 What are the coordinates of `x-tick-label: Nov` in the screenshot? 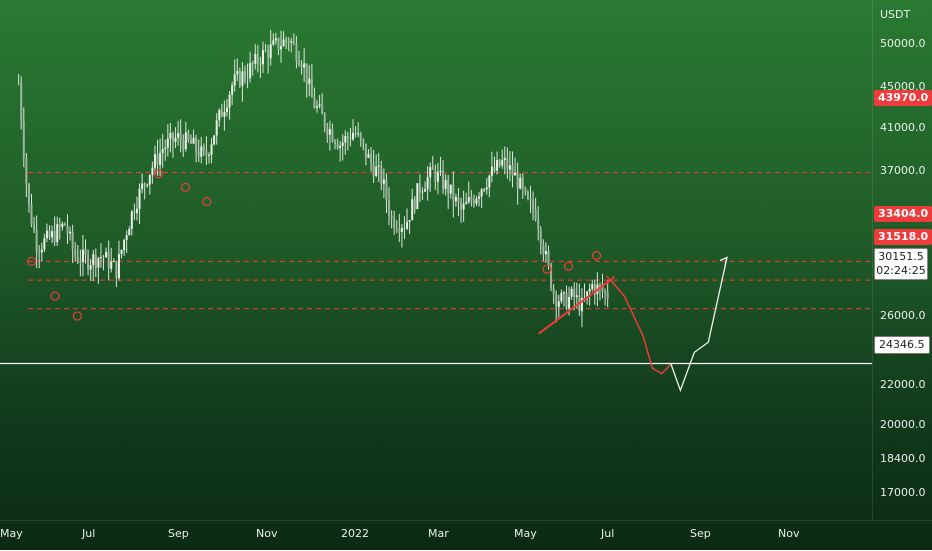 It's located at (789, 533).